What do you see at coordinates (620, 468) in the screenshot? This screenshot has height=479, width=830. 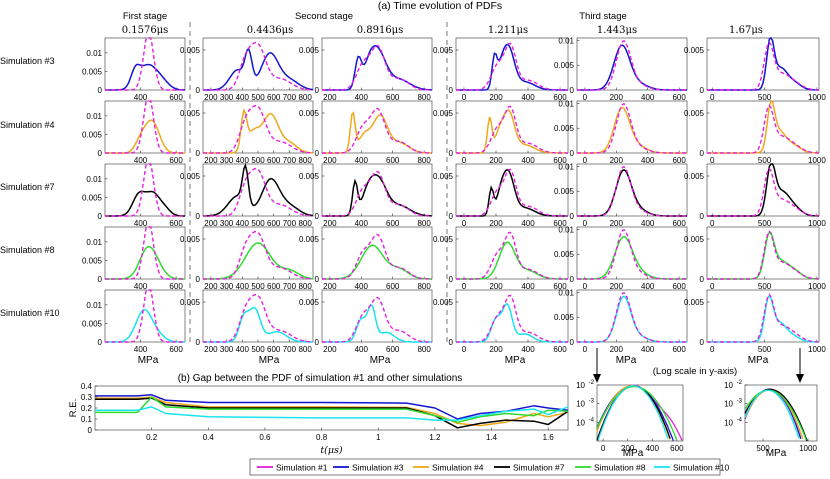 I see `legend-label-5: Simulation #8` at bounding box center [620, 468].